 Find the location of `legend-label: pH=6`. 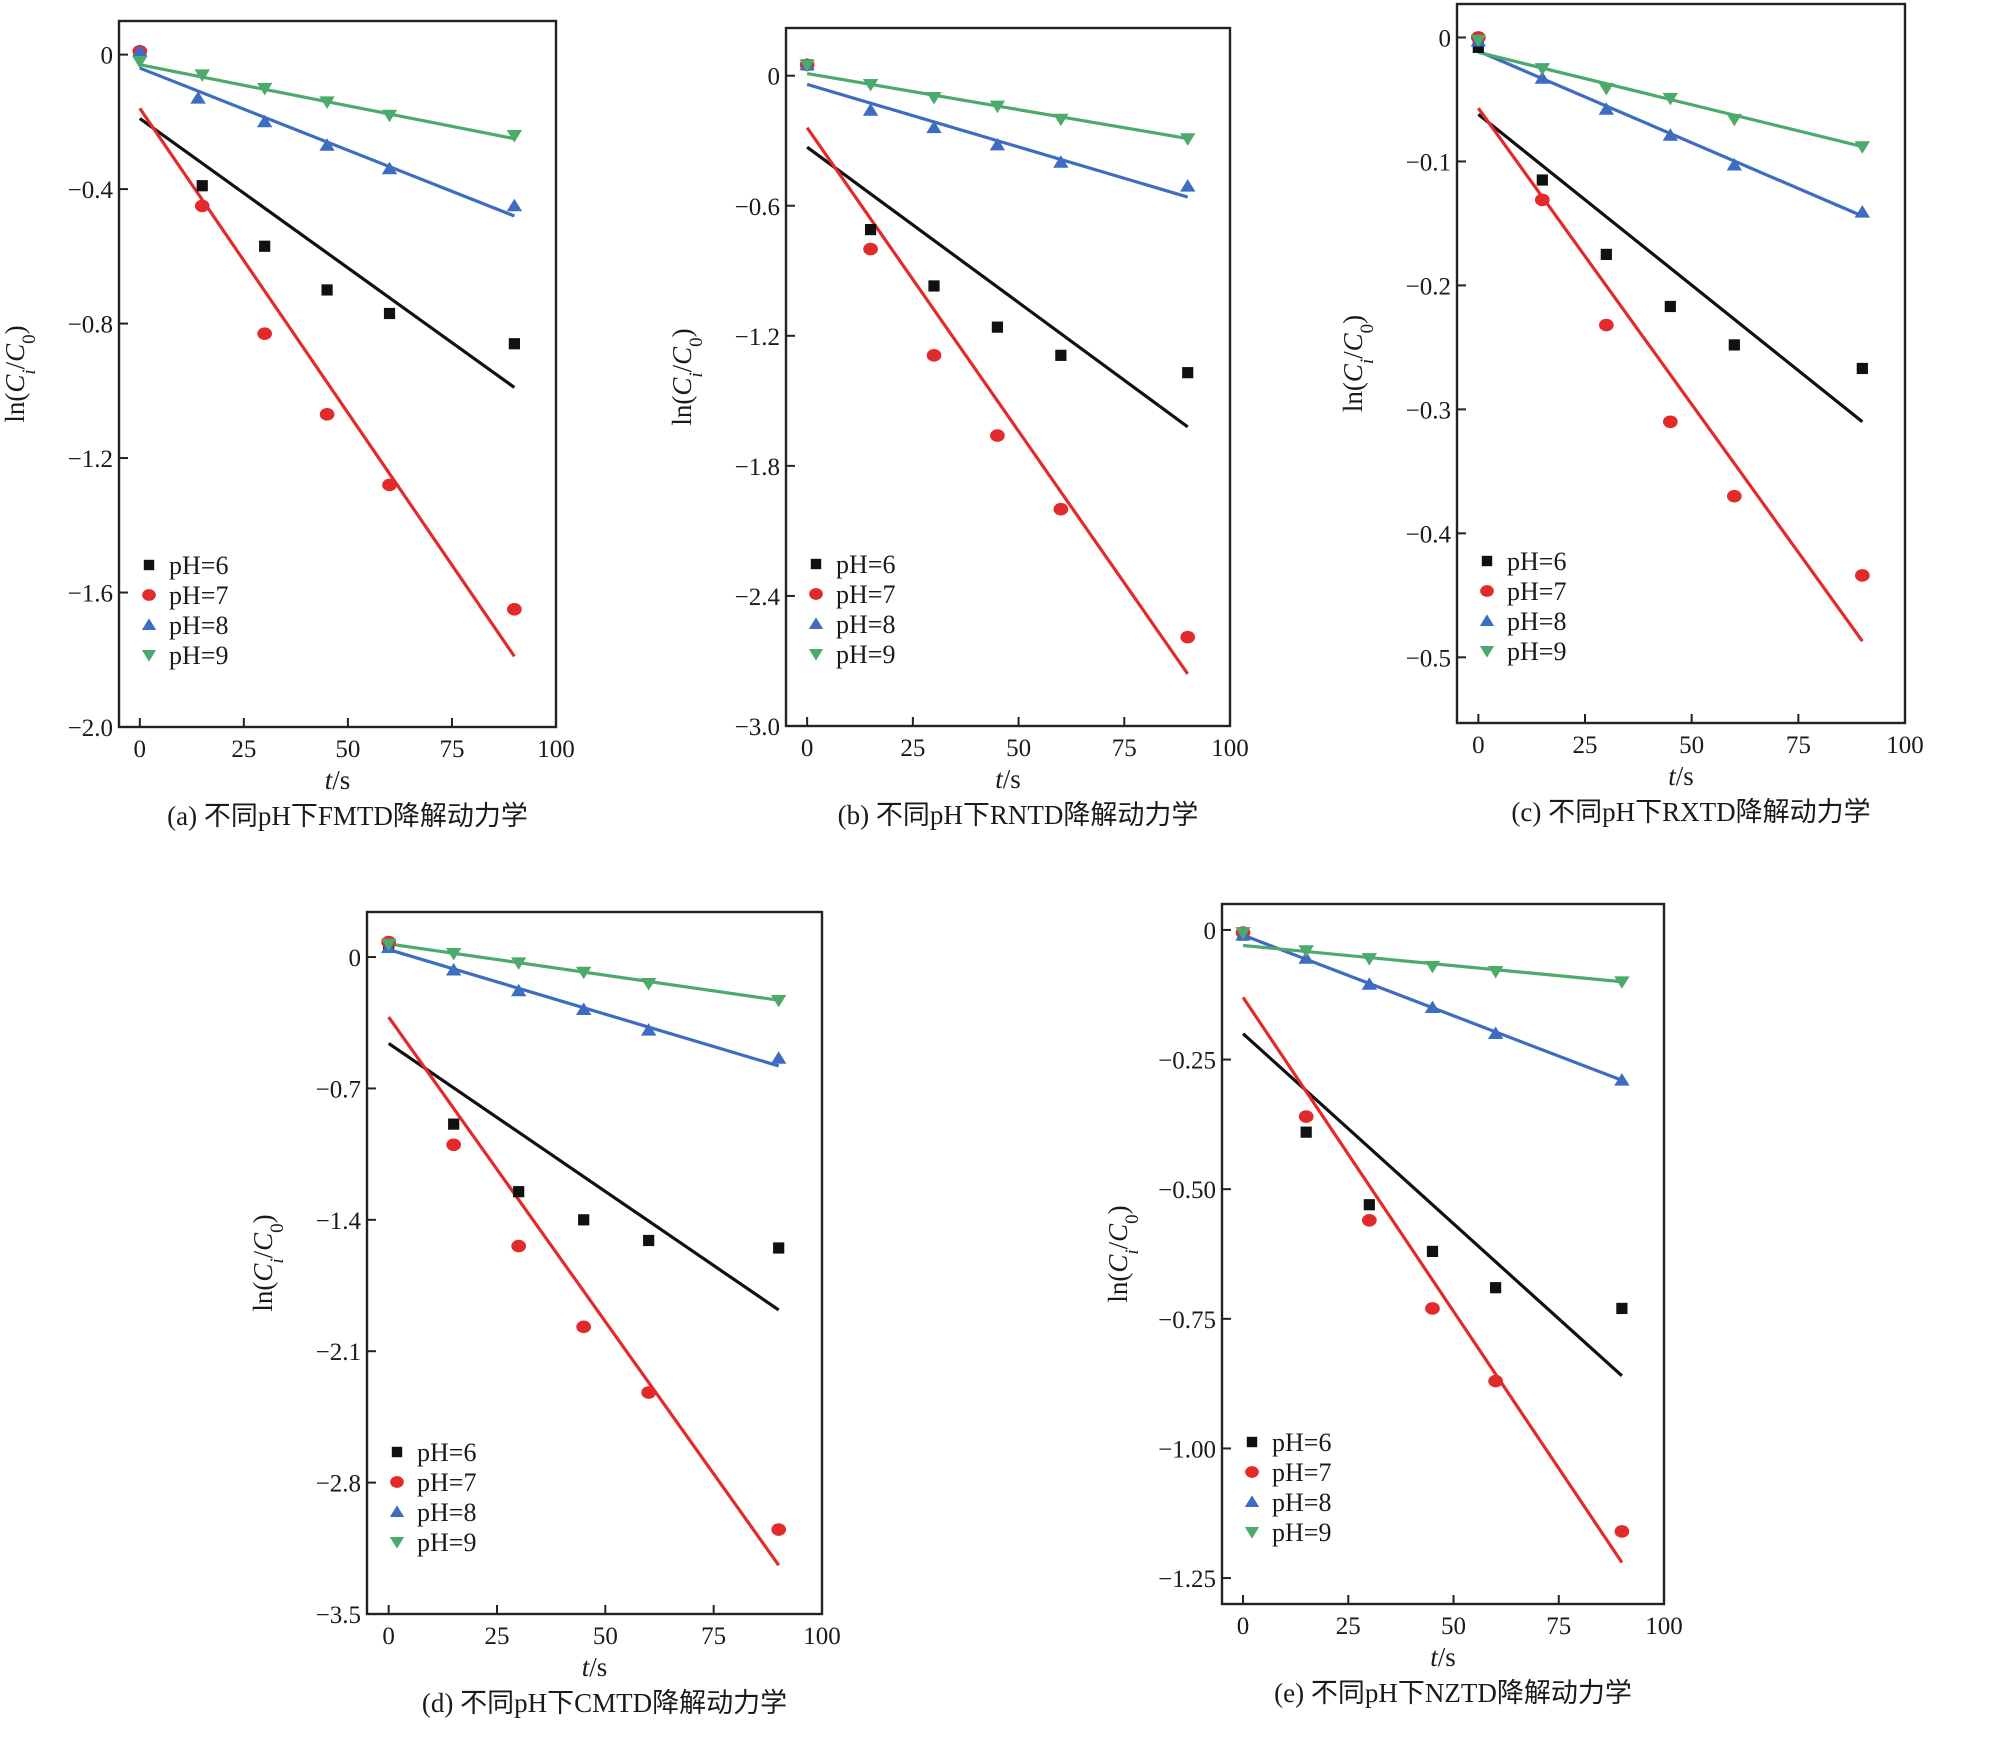

legend-label: pH=6 is located at coordinates (1536, 561).